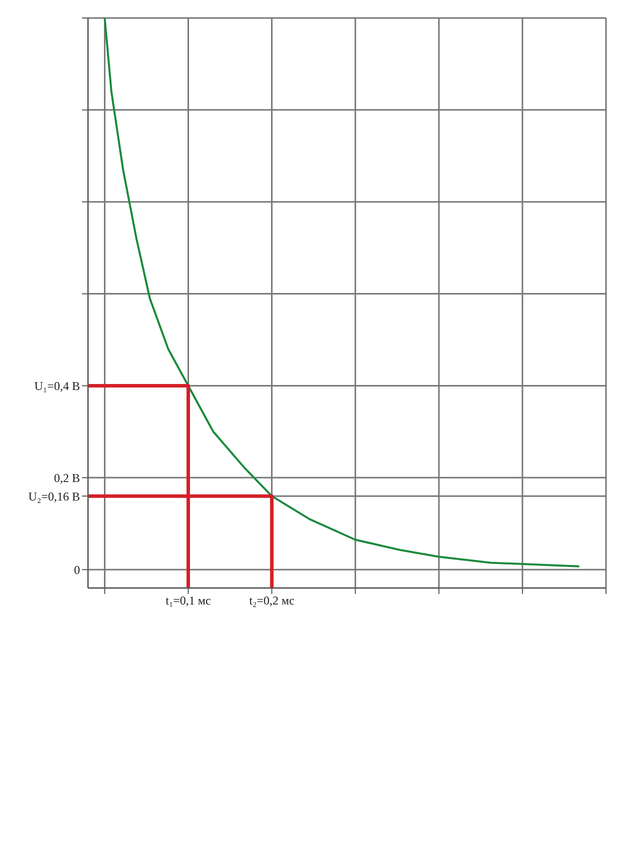  Describe the element at coordinates (77, 569) in the screenshot. I see `y-tick-label: 0` at that location.